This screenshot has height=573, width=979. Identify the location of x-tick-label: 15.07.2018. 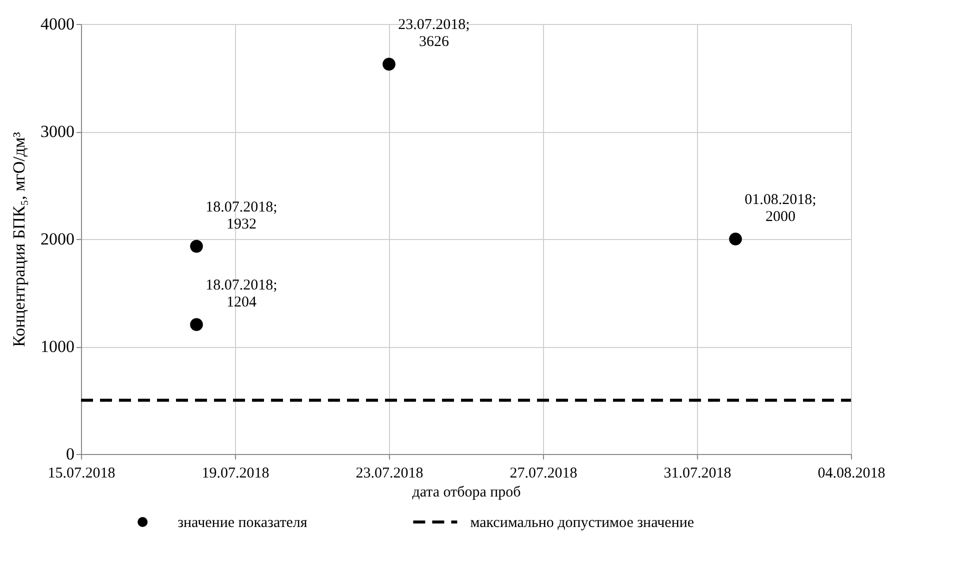
(82, 474).